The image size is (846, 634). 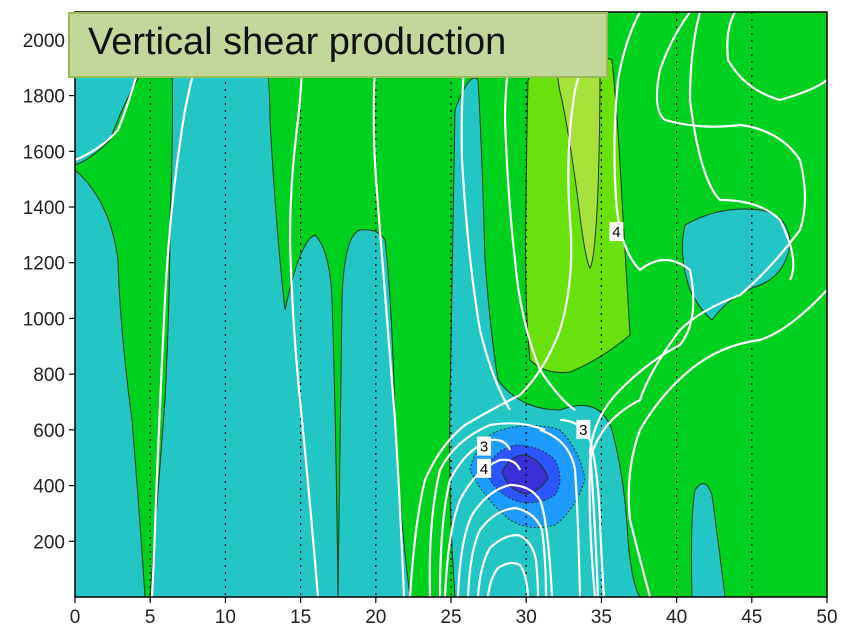 I want to click on cyan-region-mid, so click(x=374, y=413).